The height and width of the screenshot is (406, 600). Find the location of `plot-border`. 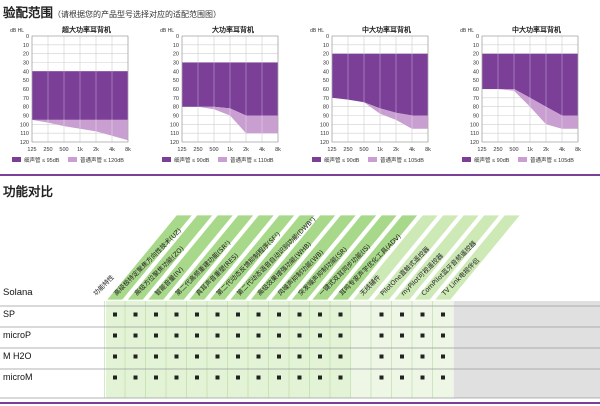

plot-border is located at coordinates (530, 89).